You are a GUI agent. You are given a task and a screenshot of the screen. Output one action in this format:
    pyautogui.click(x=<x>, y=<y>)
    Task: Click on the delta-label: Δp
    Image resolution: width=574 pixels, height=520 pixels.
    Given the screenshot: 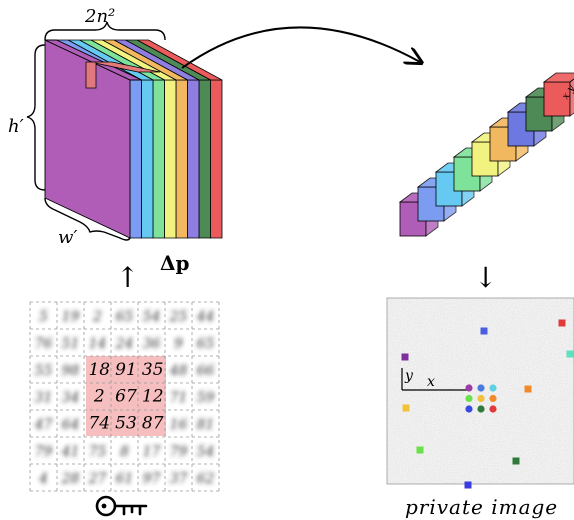 What is the action you would take?
    pyautogui.click(x=175, y=263)
    